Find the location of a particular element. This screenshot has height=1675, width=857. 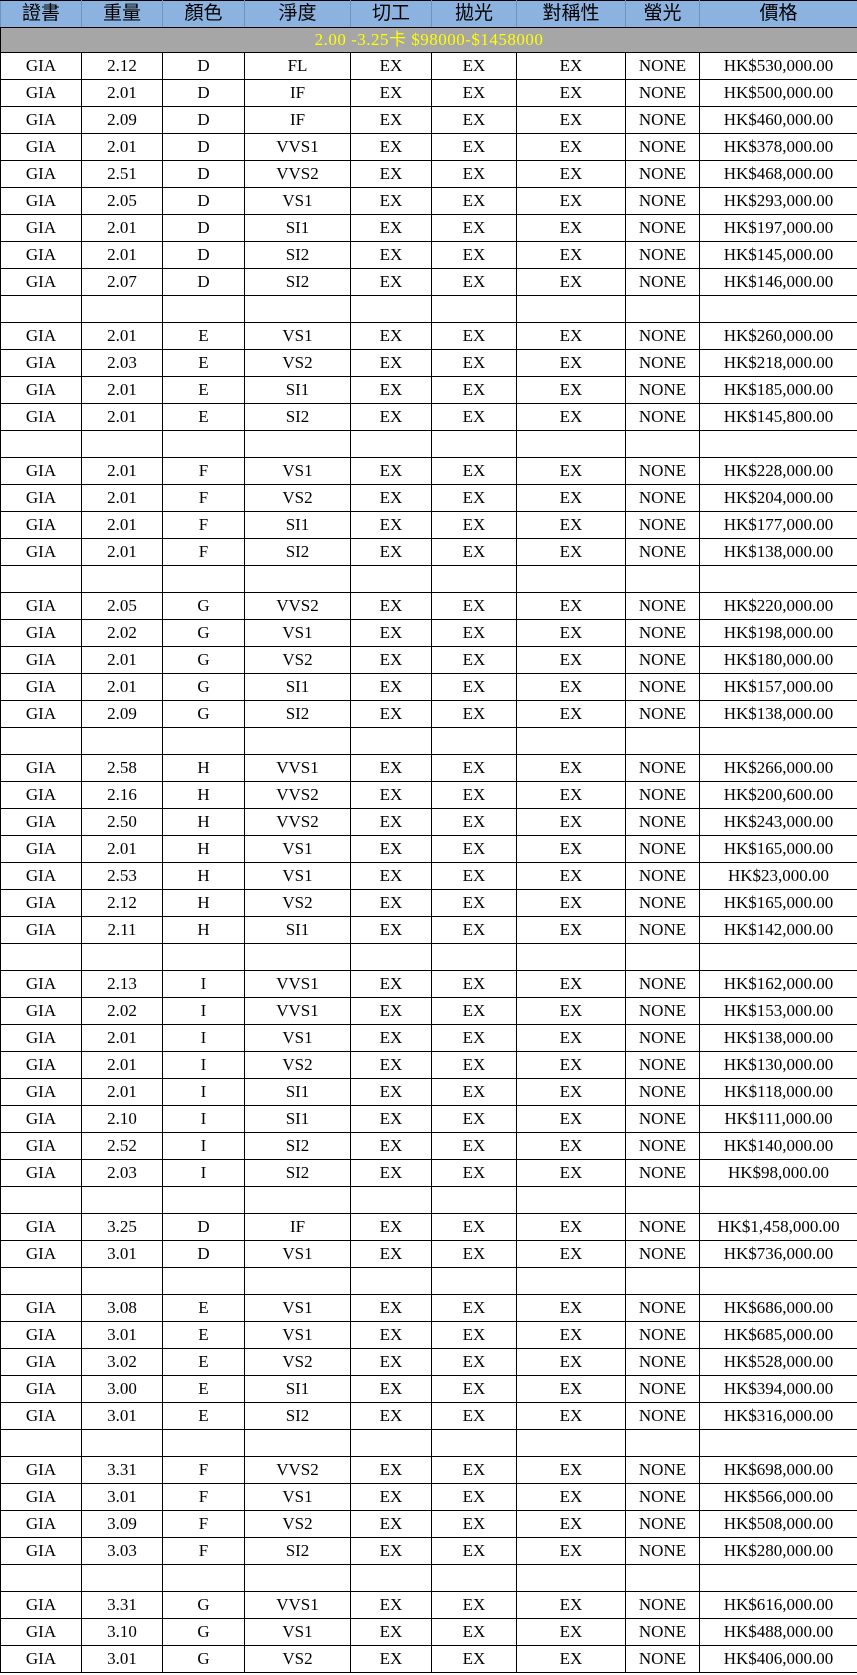

cell-weight: 2.02 is located at coordinates (122, 633).